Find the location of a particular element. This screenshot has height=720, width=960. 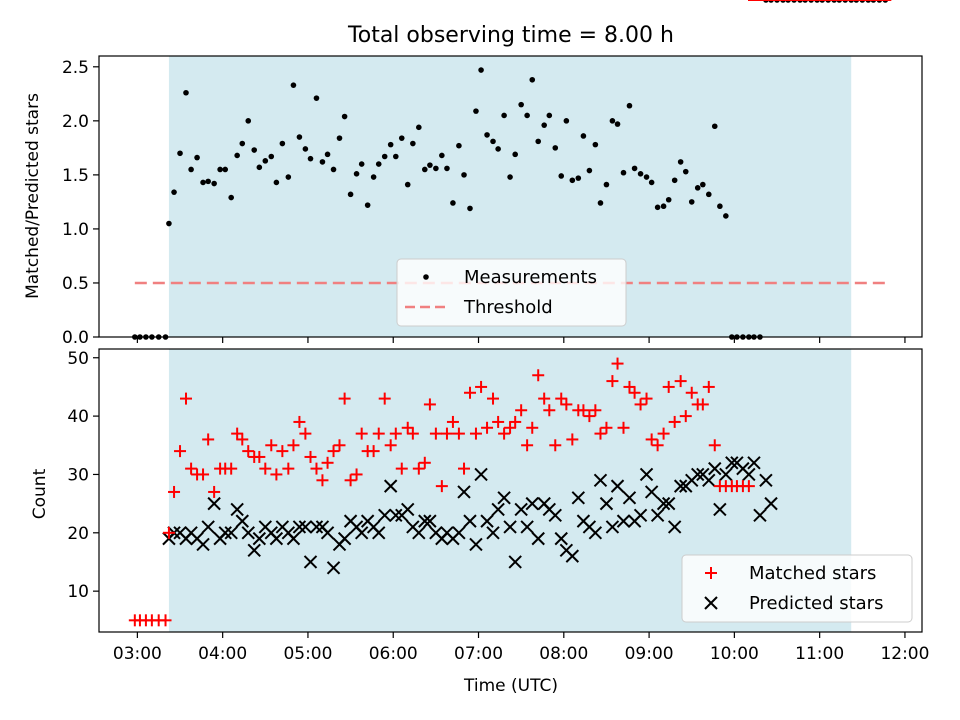

x-tick-label: 11:00 is located at coordinates (819, 654).